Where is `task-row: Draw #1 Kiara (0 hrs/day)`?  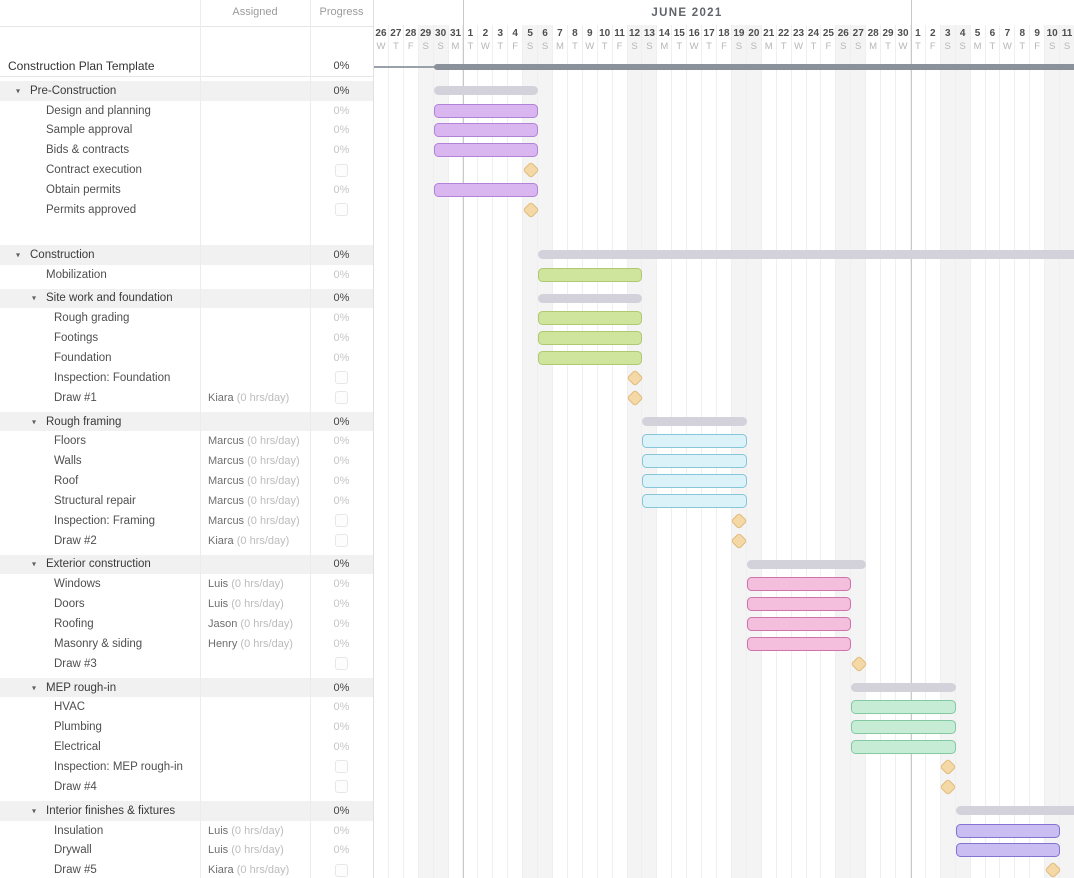
task-row: Draw #1 Kiara (0 hrs/day) is located at coordinates (186, 398).